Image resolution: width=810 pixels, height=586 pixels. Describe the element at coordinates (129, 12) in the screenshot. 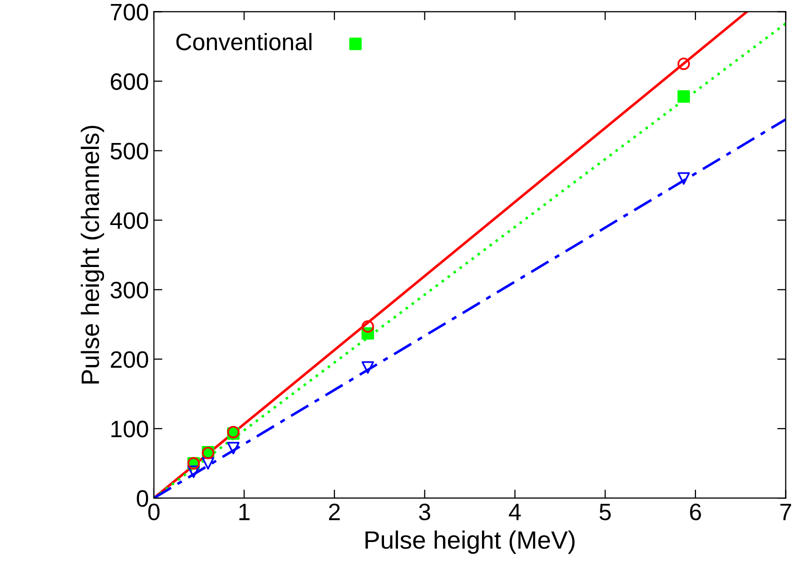

I see `y-tick-label: 700` at that location.